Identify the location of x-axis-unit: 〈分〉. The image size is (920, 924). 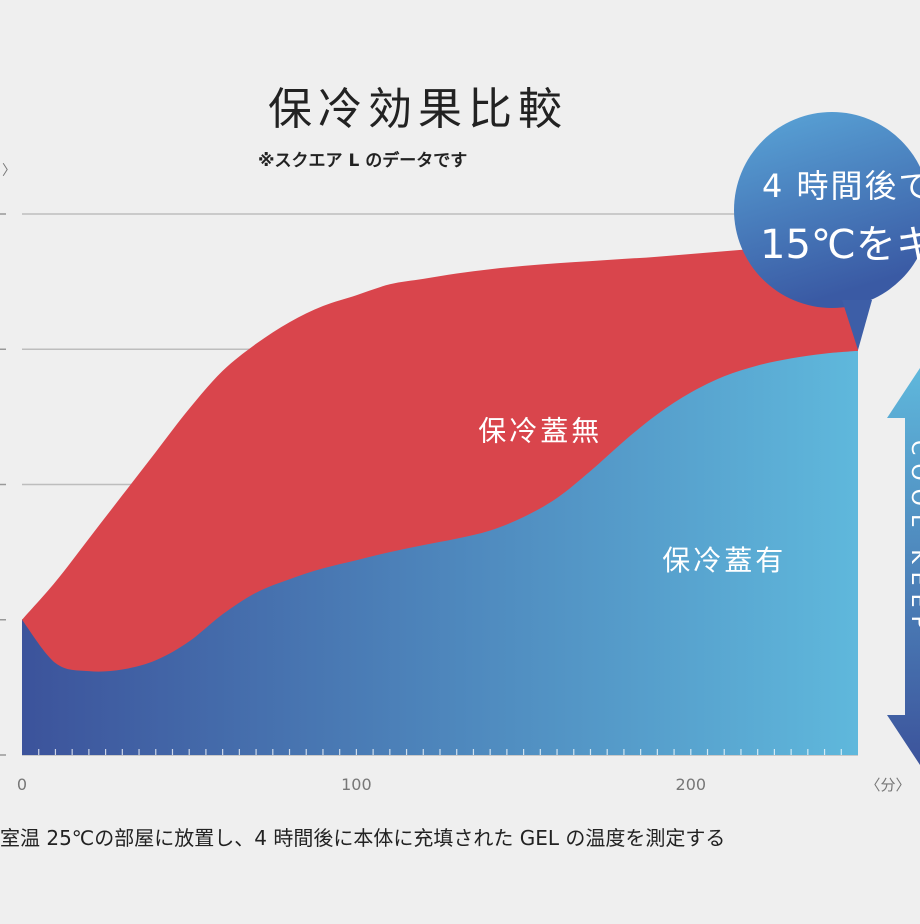
(887, 785).